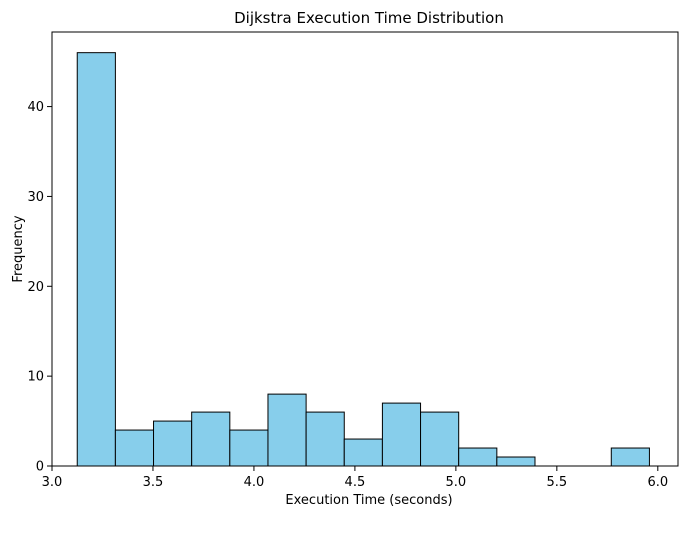 The width and height of the screenshot is (686, 547). I want to click on y-tick-label: 20, so click(35, 287).